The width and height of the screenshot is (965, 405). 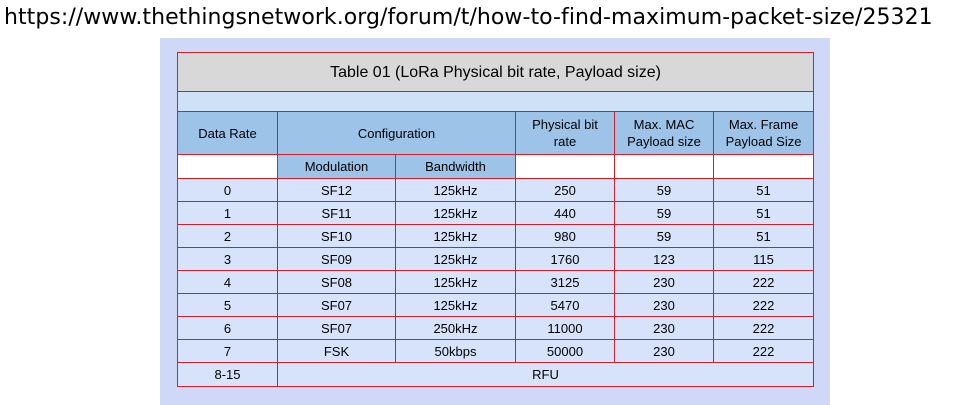 I want to click on cell-data-rate: 6, so click(x=227, y=328).